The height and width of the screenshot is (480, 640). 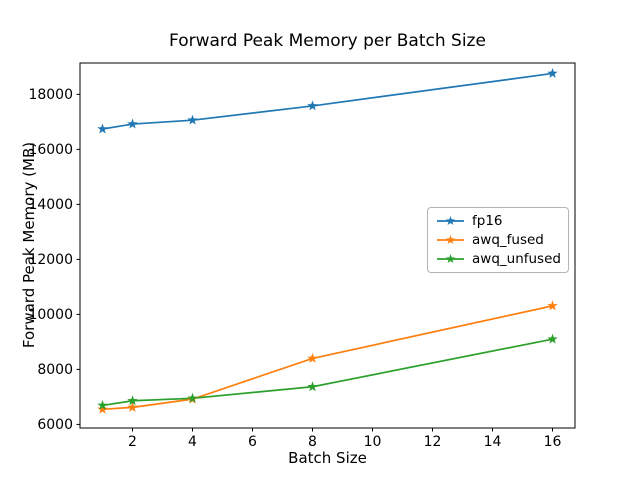 I want to click on legend-entry-fp16: fp16, so click(x=498, y=221).